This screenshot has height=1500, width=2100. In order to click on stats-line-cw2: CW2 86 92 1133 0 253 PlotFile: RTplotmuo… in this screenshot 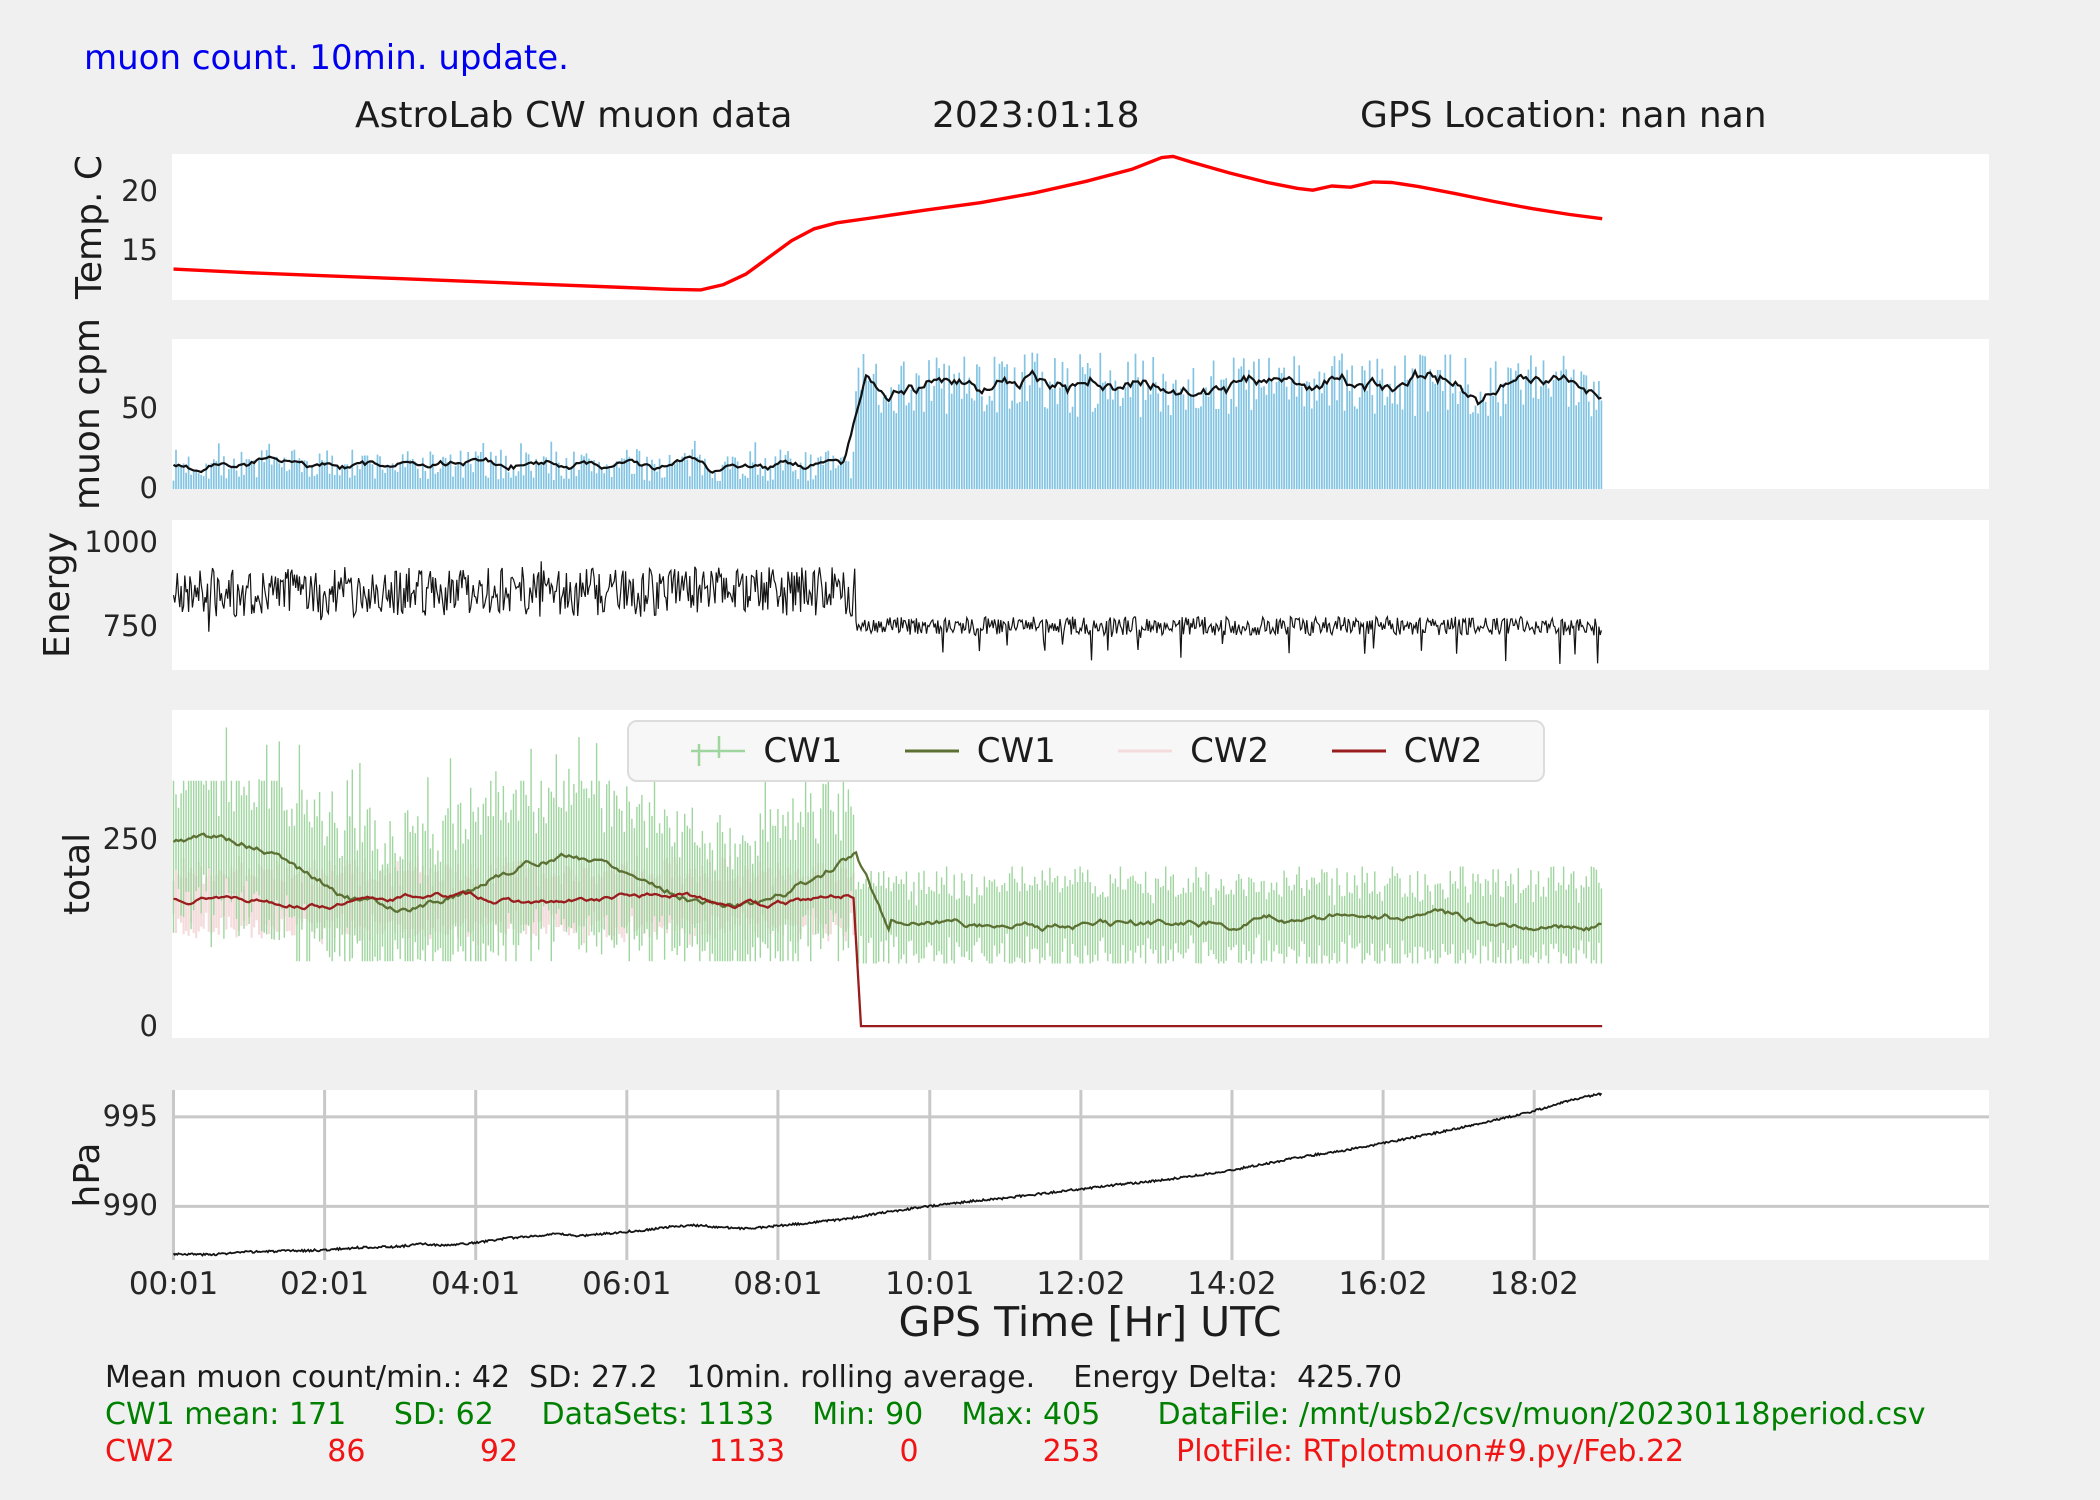, I will do `click(895, 1451)`.